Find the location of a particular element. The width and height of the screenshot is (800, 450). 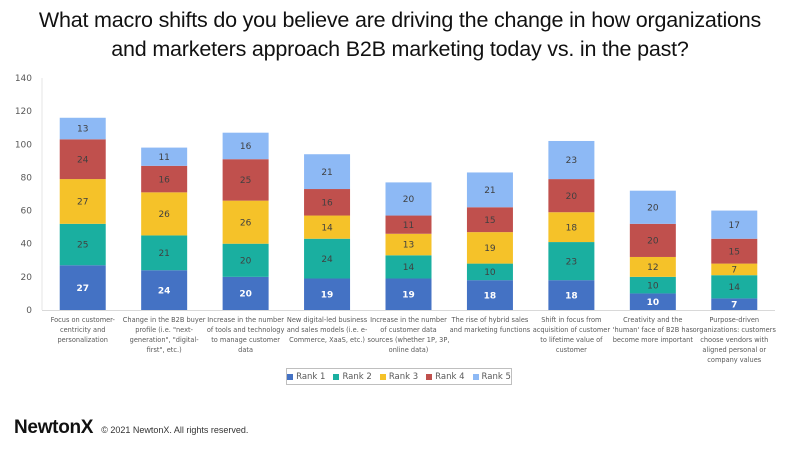

data-label-rank-1: 24 is located at coordinates (164, 291).